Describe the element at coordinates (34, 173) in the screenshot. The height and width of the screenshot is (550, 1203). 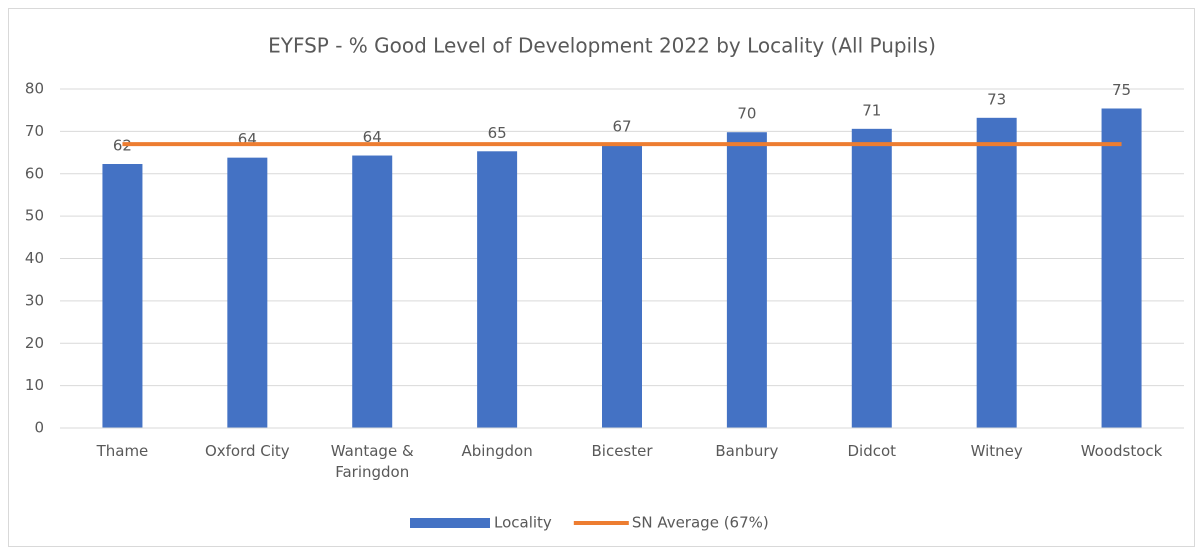
I see `y-tick-label: 60` at that location.